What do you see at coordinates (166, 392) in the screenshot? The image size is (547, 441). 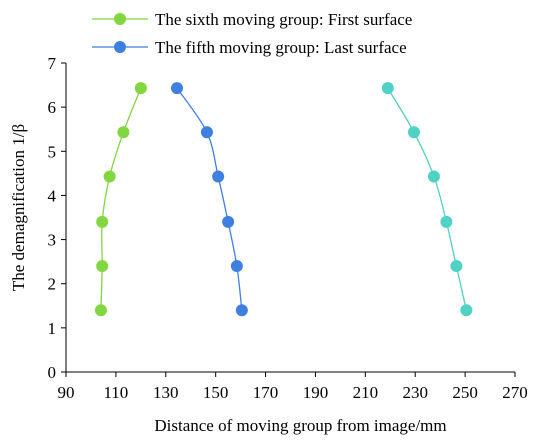 I see `x-tick-label: 130` at bounding box center [166, 392].